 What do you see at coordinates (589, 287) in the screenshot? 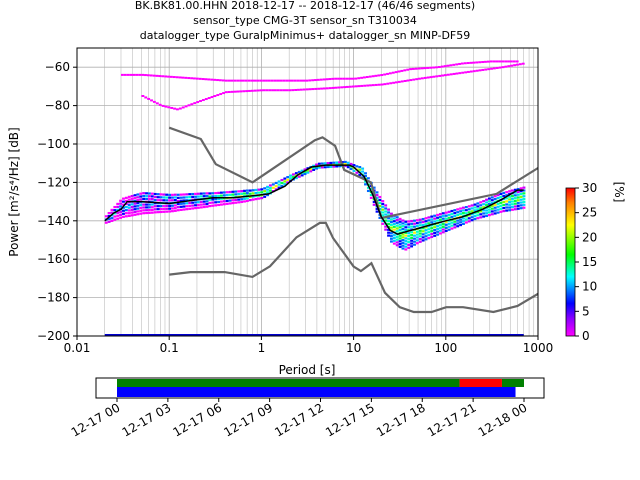
I see `colorbar-tick-label: 10` at bounding box center [589, 287].